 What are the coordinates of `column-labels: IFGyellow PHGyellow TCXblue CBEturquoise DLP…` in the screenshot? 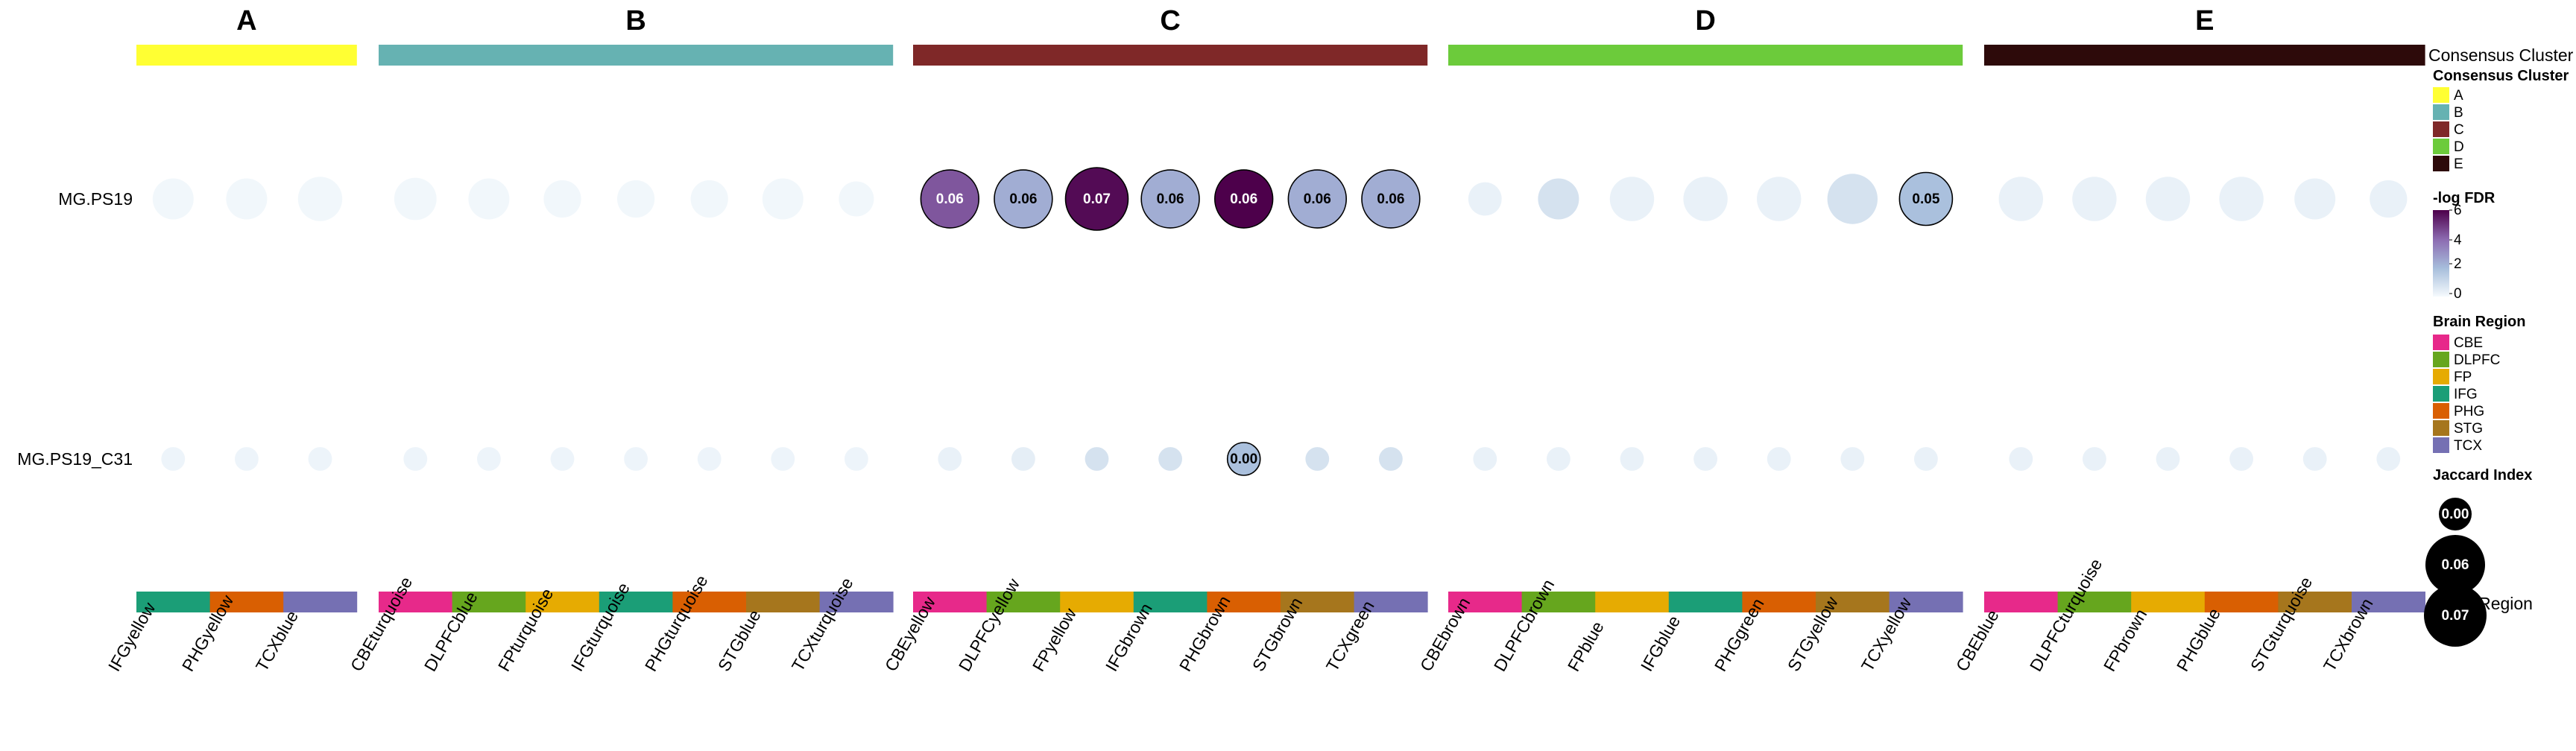 It's located at (1240, 614).